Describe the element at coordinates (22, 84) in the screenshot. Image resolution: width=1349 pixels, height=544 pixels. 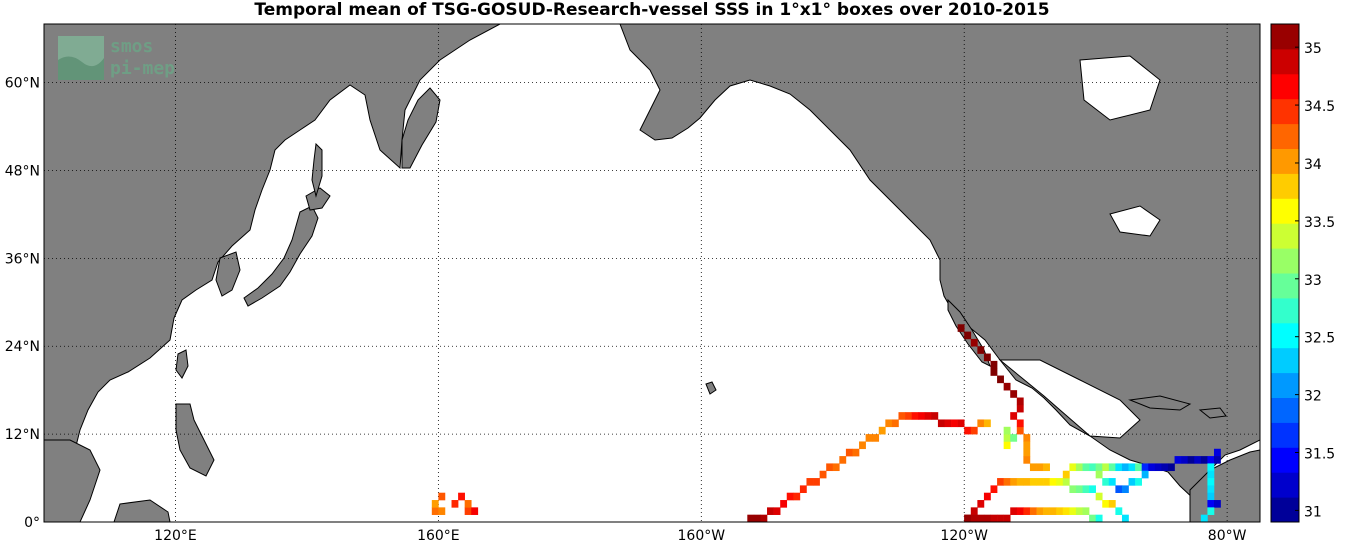
I see `lat-tick-label: 60°N` at that location.